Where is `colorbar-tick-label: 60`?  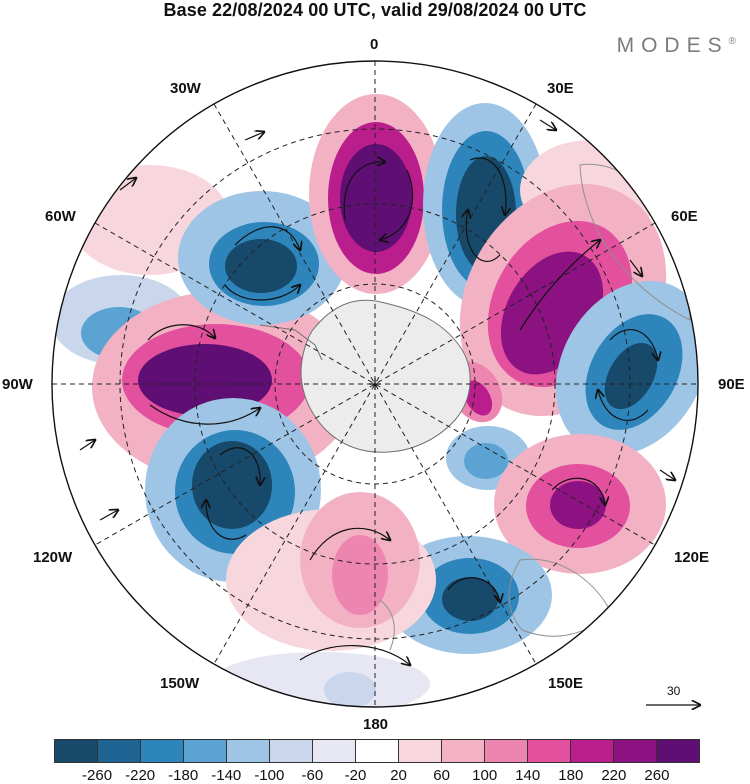 colorbar-tick-label: 60 is located at coordinates (441, 775).